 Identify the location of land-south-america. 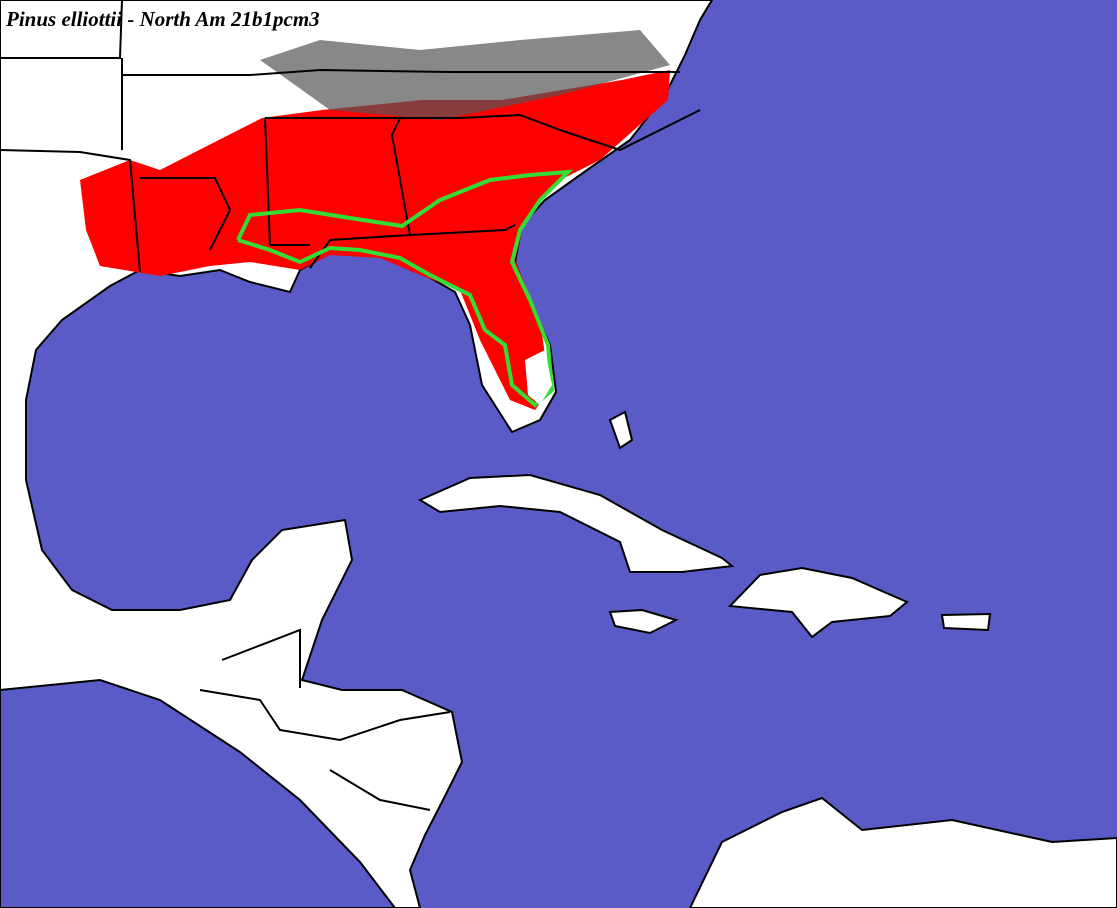
(902, 852).